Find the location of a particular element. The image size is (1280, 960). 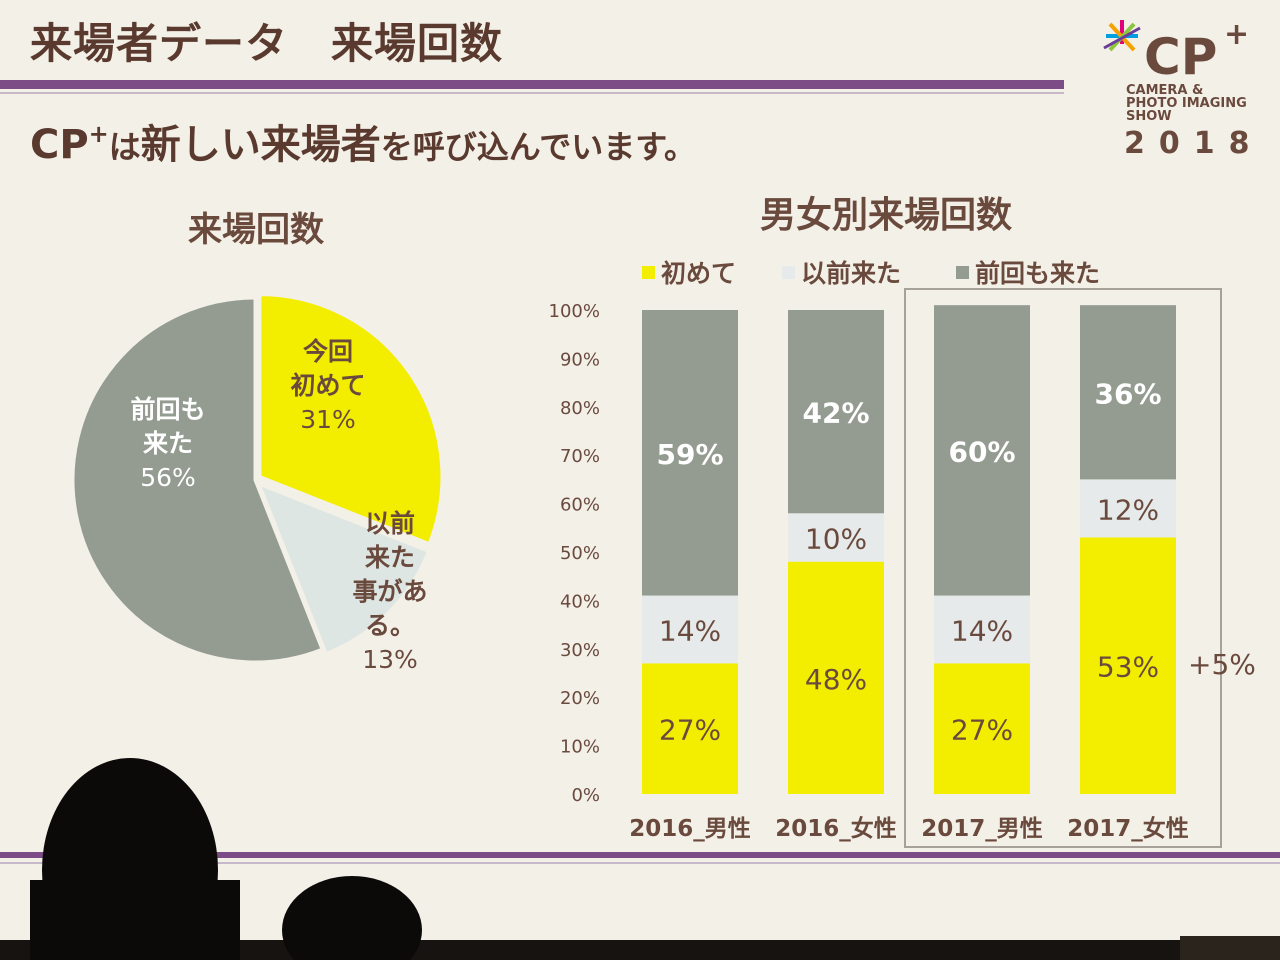

y-tick-label: 0% is located at coordinates (585, 795).